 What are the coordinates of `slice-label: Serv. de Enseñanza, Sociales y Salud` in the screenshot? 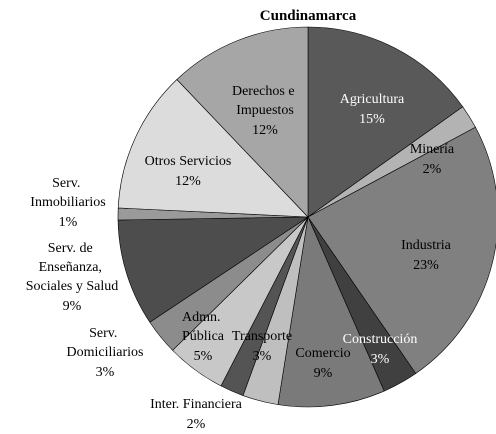 It's located at (72, 267).